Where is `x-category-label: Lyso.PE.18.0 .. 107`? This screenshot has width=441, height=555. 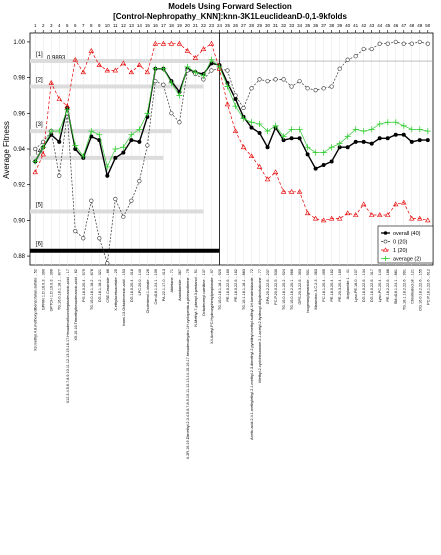 x-category-label: Lyso.PE.18.0 .. 107 is located at coordinates (356, 285).